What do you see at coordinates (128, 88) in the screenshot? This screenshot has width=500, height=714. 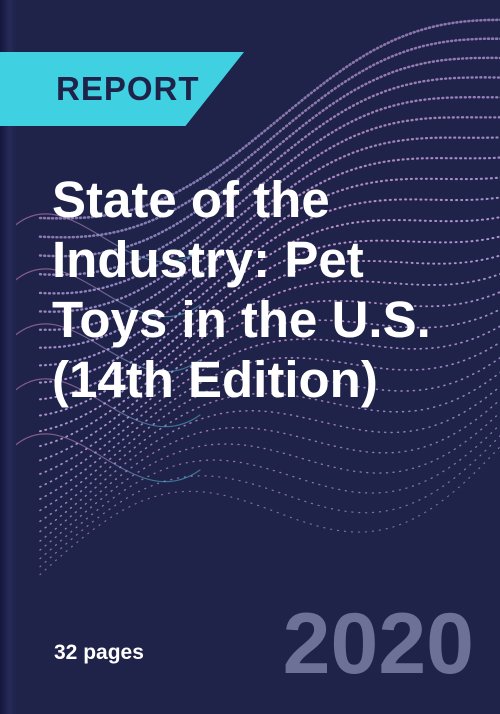 I see `report-badge-label: REPORT` at bounding box center [128, 88].